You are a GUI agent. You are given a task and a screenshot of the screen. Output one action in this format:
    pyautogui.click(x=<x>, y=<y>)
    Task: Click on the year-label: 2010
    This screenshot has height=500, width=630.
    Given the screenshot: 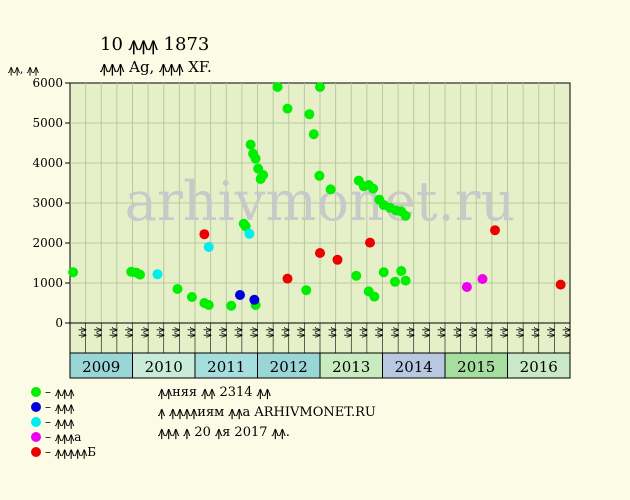 What is the action you would take?
    pyautogui.click(x=164, y=367)
    